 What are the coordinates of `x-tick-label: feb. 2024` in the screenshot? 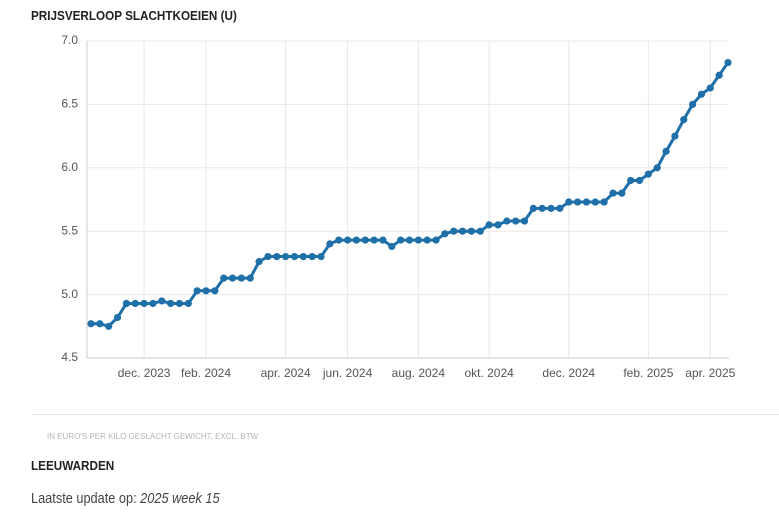 It's located at (206, 373).